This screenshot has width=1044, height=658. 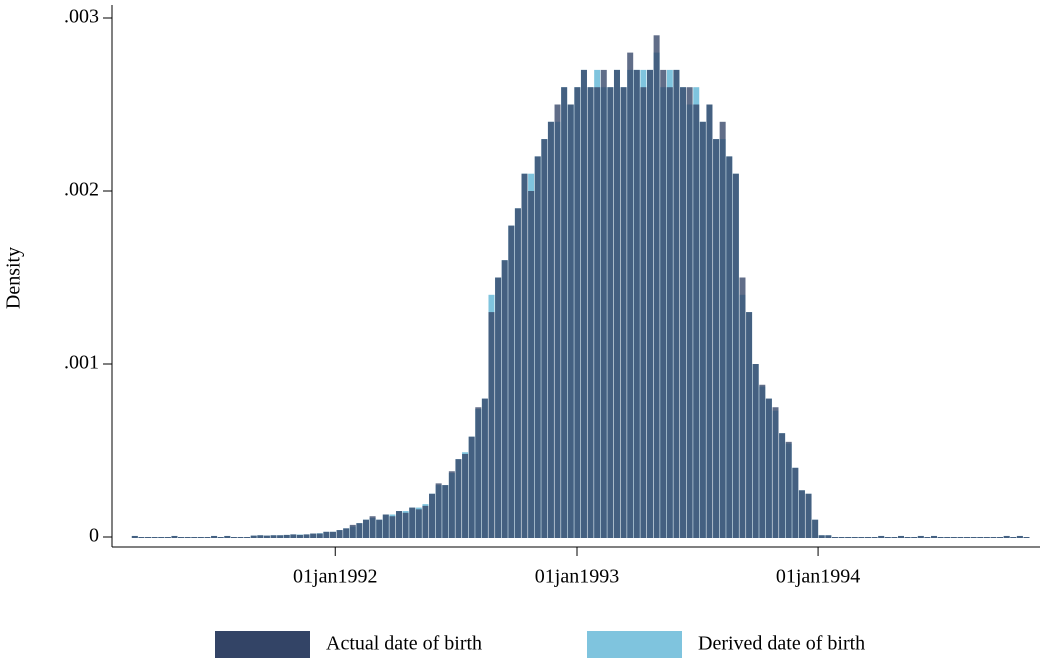 What do you see at coordinates (94, 536) in the screenshot?
I see `y-tick-label: 0` at bounding box center [94, 536].